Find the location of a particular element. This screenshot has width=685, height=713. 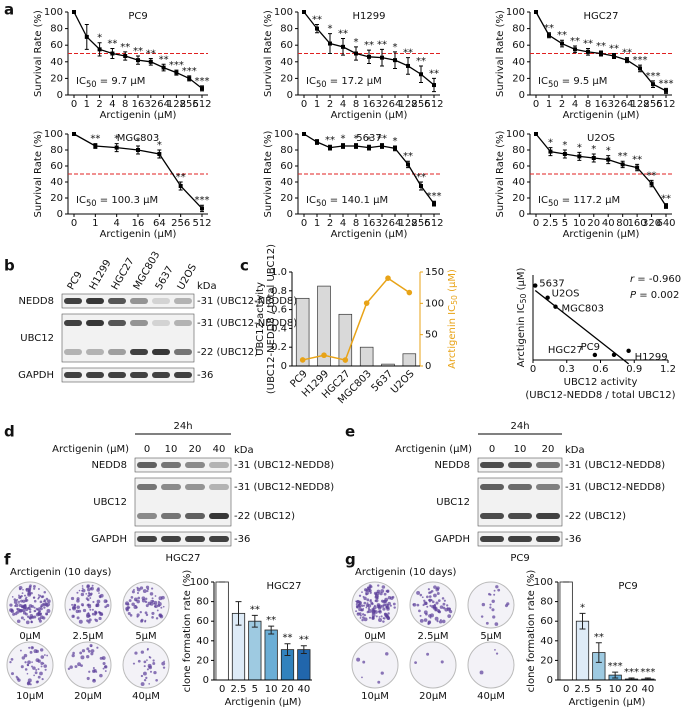

lane-label: 40 is located at coordinates (219, 449).